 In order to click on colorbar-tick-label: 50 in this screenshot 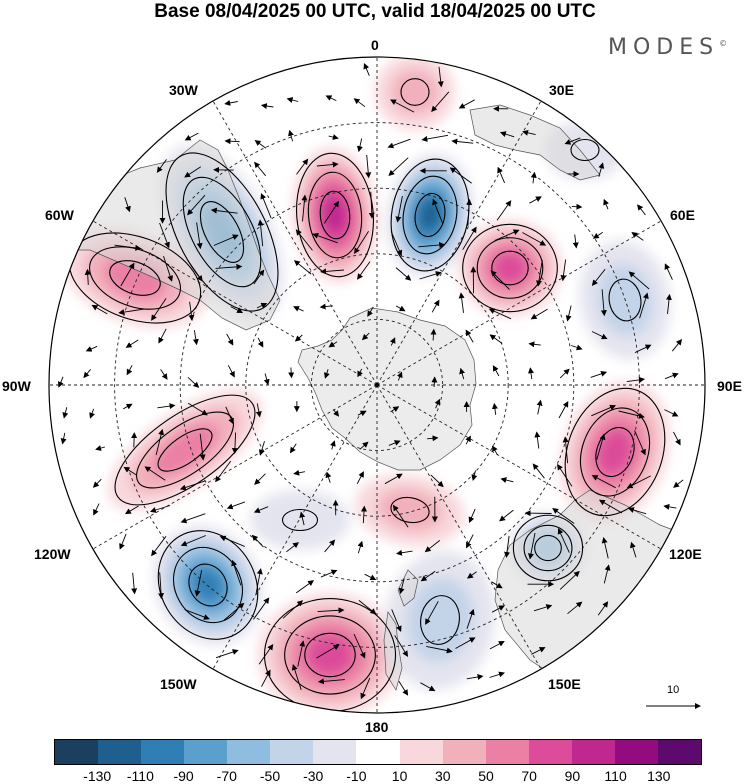, I will do `click(486, 776)`.